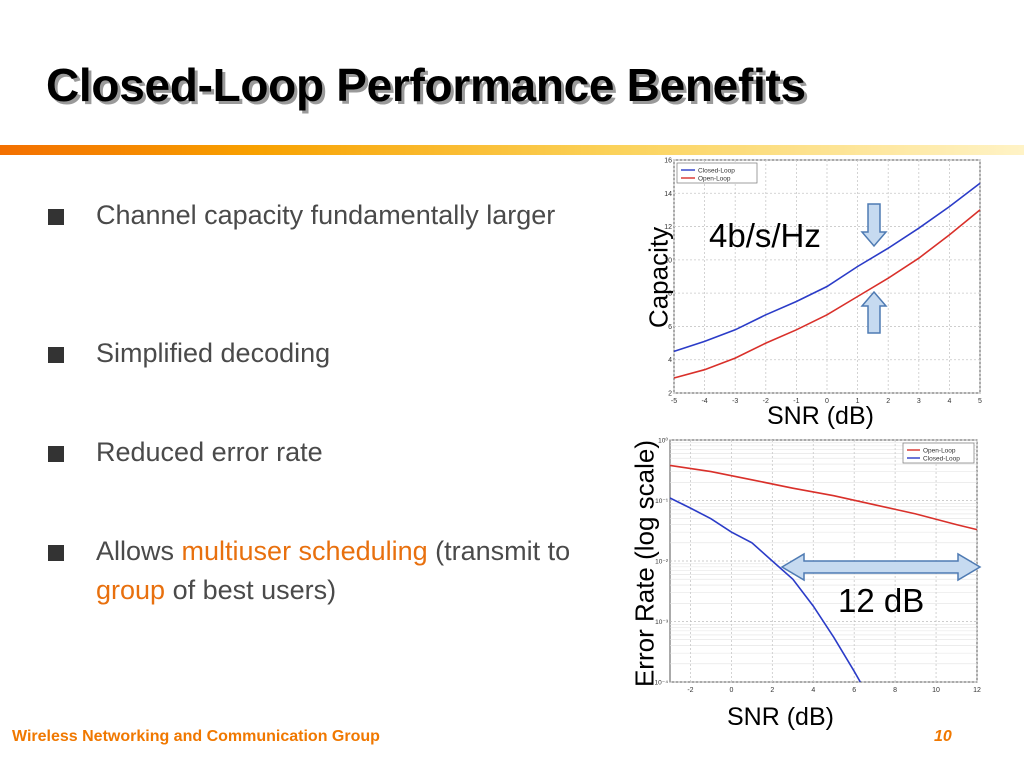 This screenshot has height=768, width=1024. Describe the element at coordinates (304, 551) in the screenshot. I see `highlight-multiuser-scheduling: multiuser scheduling` at that location.